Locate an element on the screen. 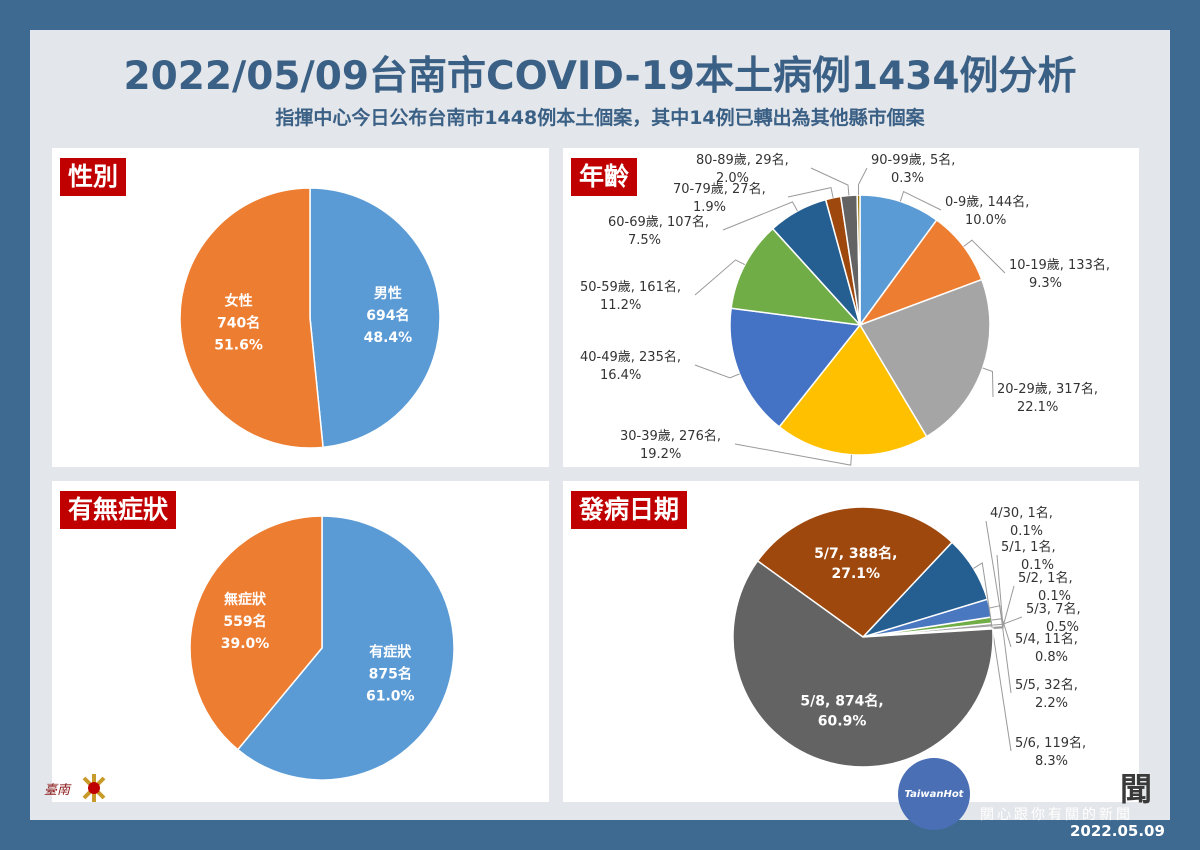  news-tagline: 關心跟你有關的新聞 is located at coordinates (1056, 815).